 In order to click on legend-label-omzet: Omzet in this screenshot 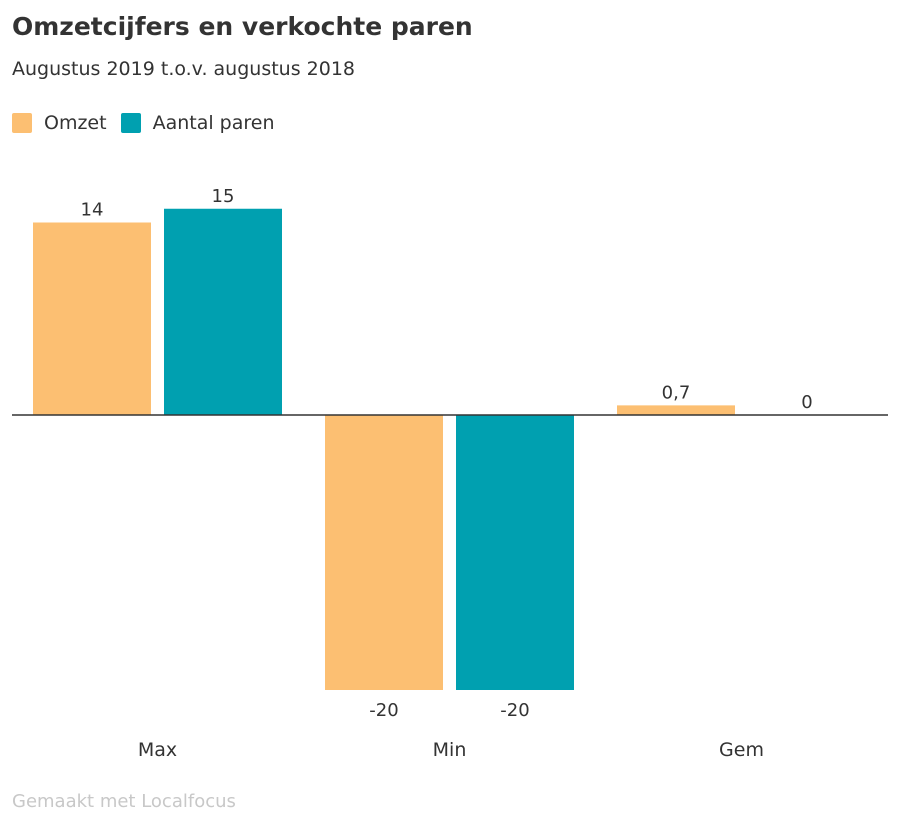, I will do `click(75, 123)`.